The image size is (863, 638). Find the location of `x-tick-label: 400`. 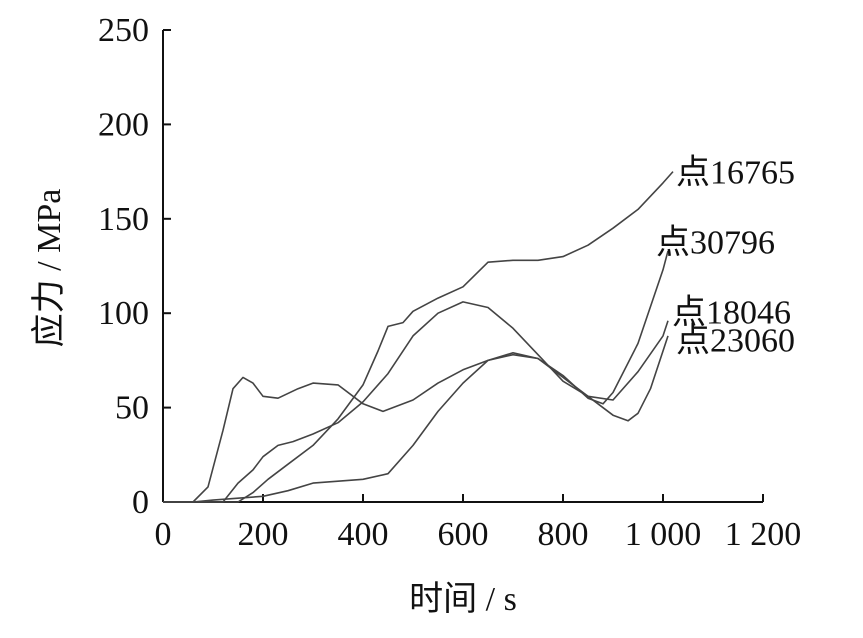

x-tick-label: 400 is located at coordinates (363, 534).